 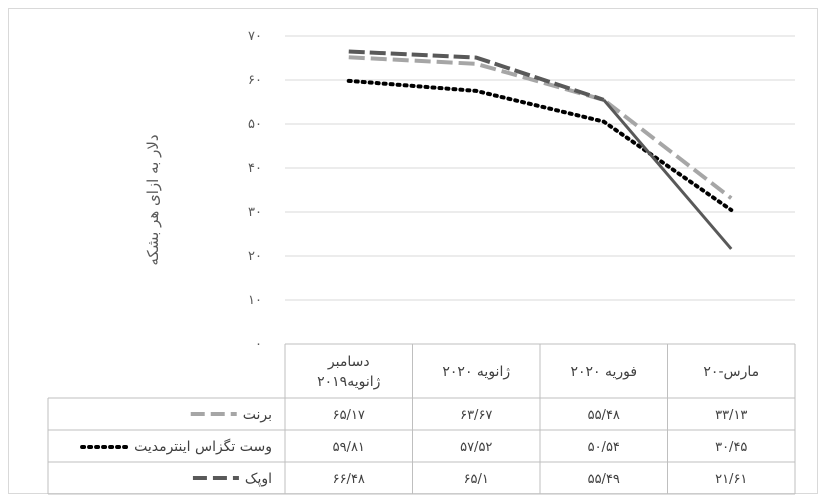 What do you see at coordinates (476, 447) in the screenshot?
I see `table-cell-value: ۵۷/۵۲` at bounding box center [476, 447].